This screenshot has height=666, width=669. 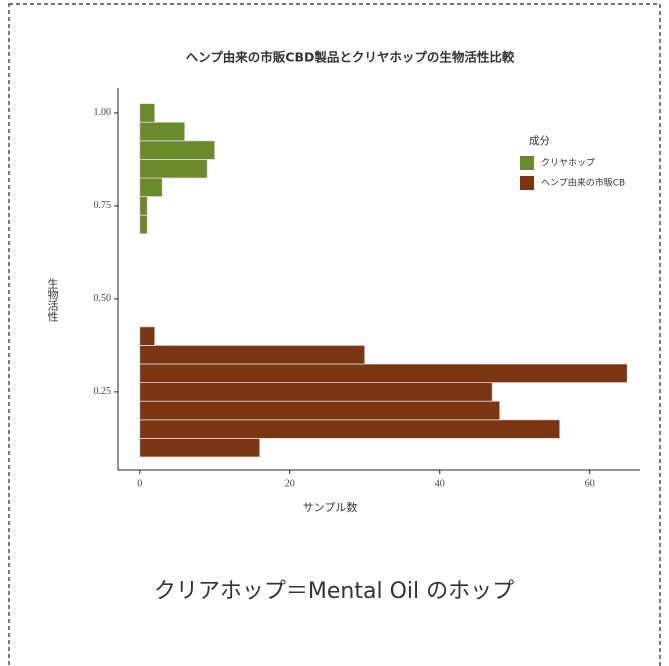 I want to click on caption: クリアホップ＝Mental Oil のホップ, so click(x=334, y=591).